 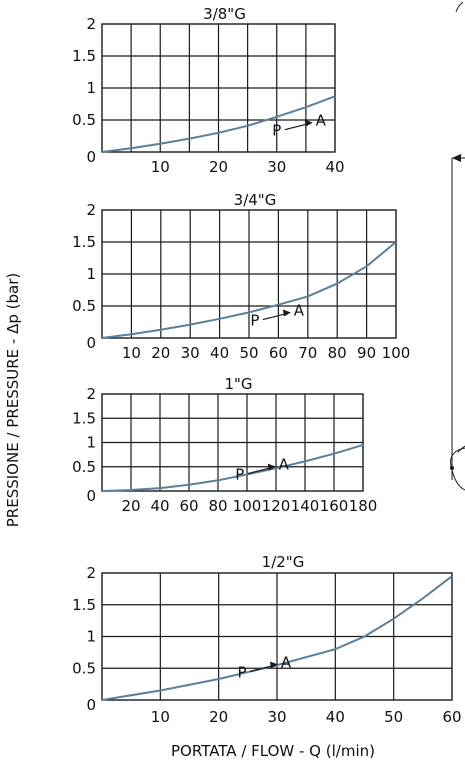 What do you see at coordinates (366, 353) in the screenshot?
I see `x-tick-label: 90` at bounding box center [366, 353].